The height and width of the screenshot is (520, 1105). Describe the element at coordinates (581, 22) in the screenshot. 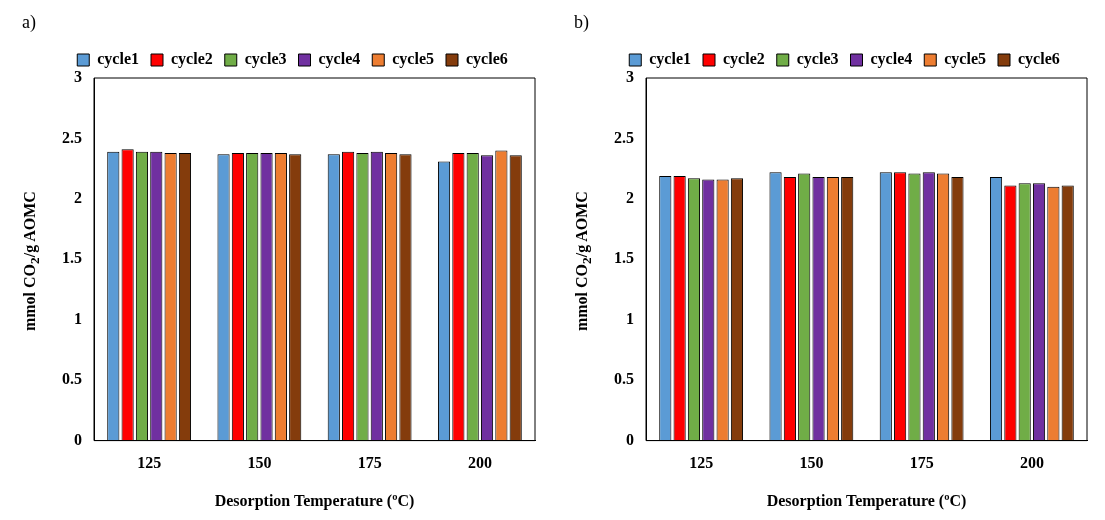

I see `text: b)` at that location.